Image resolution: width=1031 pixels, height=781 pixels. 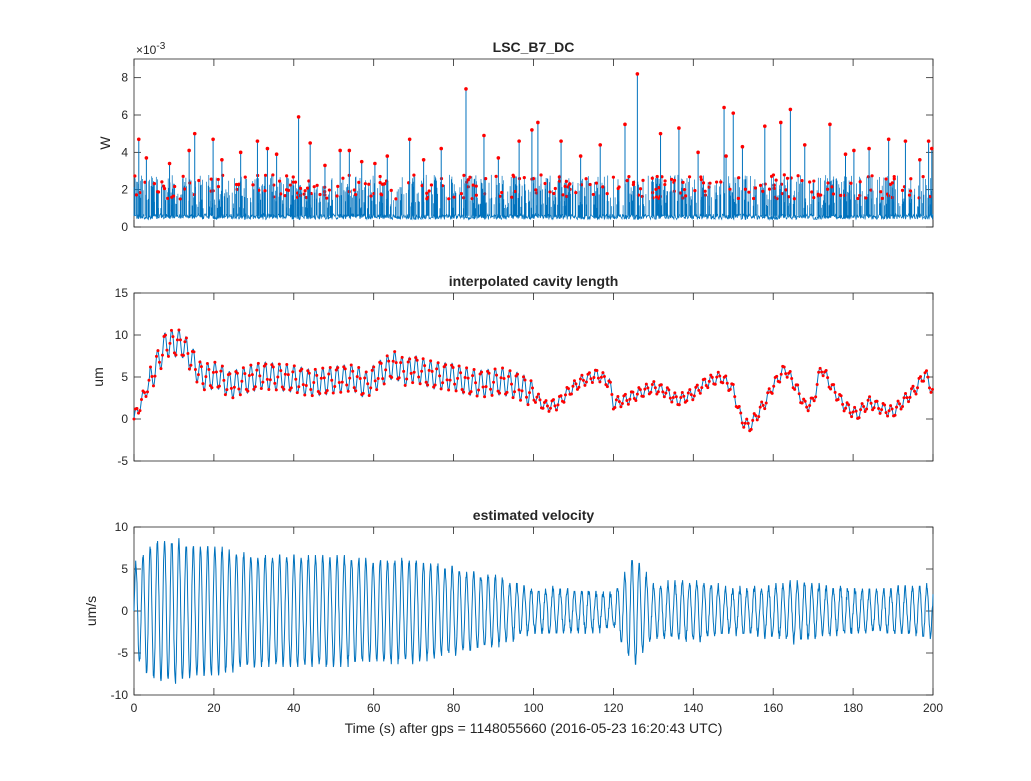 I want to click on x-tick-label: 120, so click(x=613, y=708).